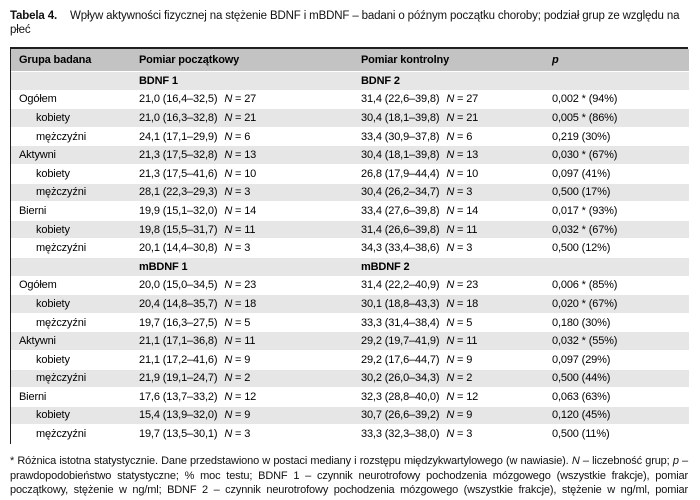  I want to click on p-value-cell: 0,005 * (86%), so click(616, 118).